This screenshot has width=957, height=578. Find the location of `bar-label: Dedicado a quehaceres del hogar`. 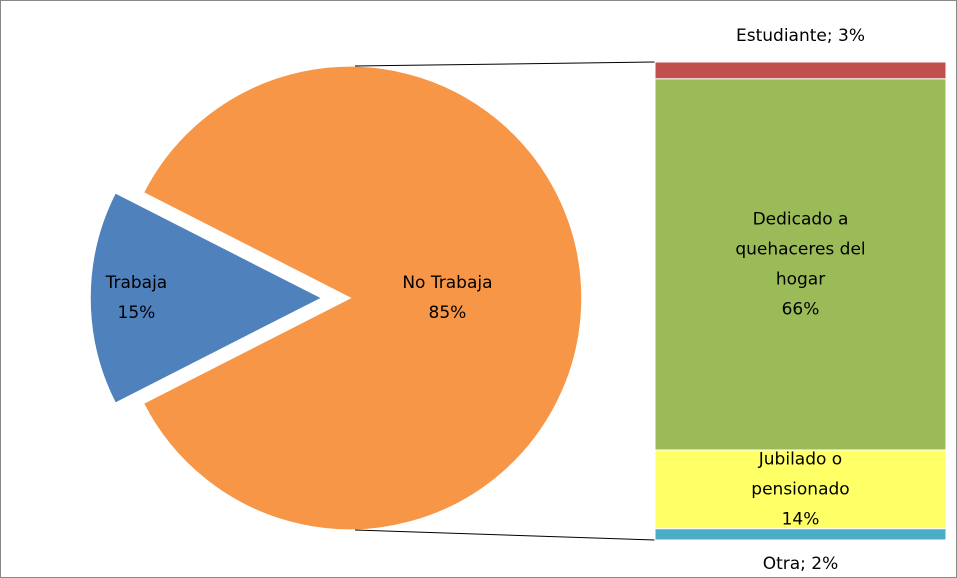

bar-label: Dedicado a quehaceres del hogar is located at coordinates (800, 249).